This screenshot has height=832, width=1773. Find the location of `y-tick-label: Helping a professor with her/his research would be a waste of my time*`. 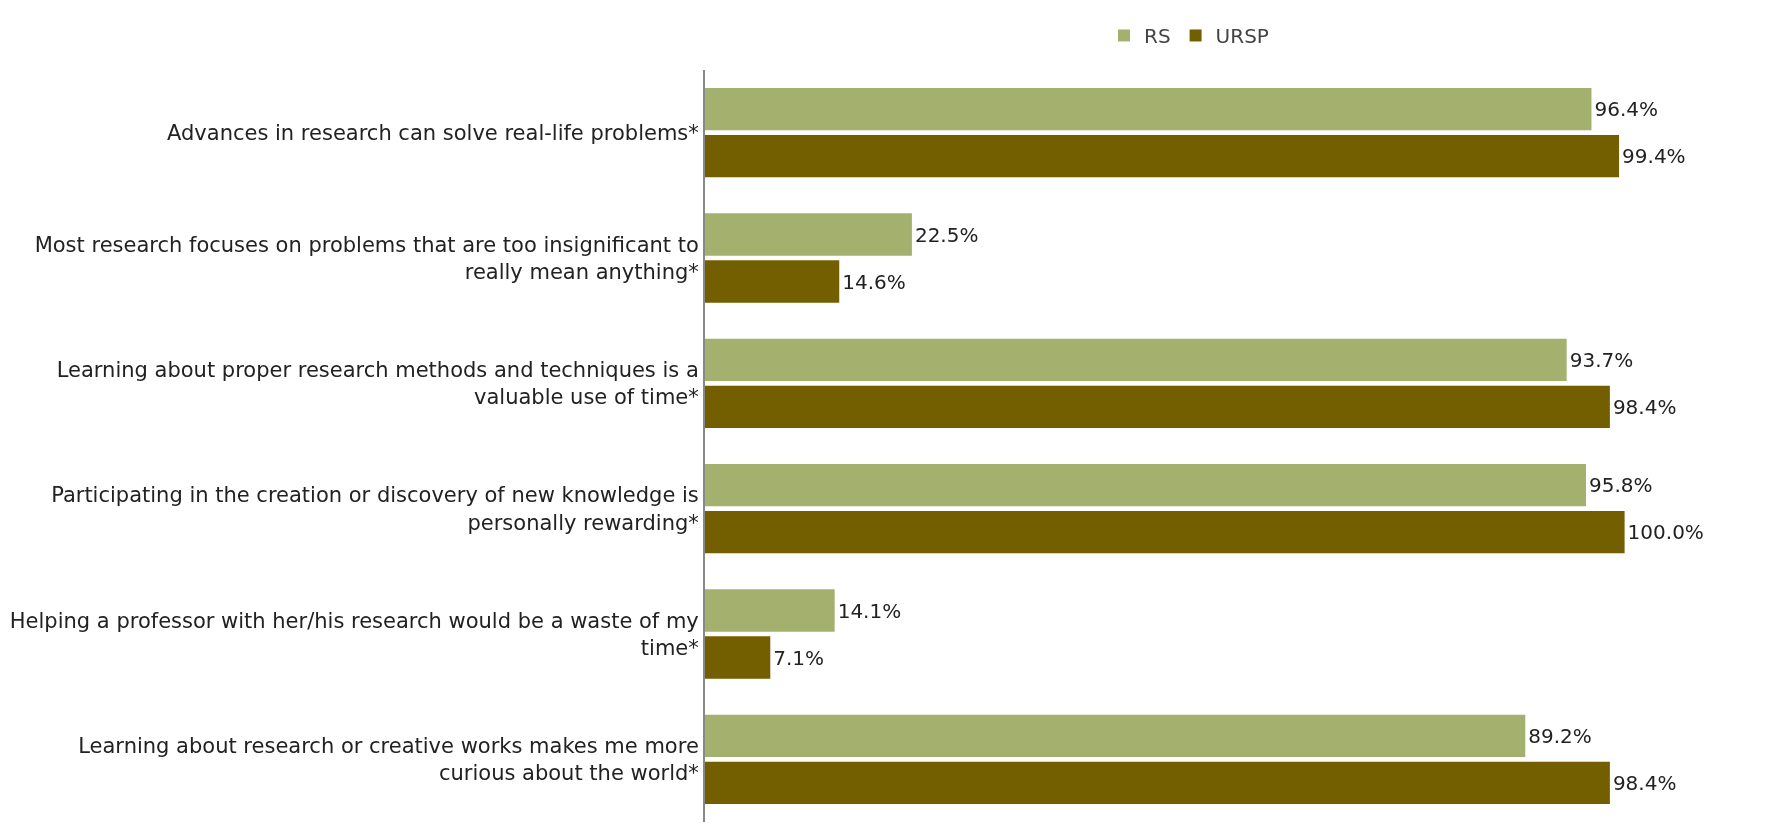

y-tick-label: Helping a professor with her/his research would be a waste of my time* is located at coordinates (354, 634).